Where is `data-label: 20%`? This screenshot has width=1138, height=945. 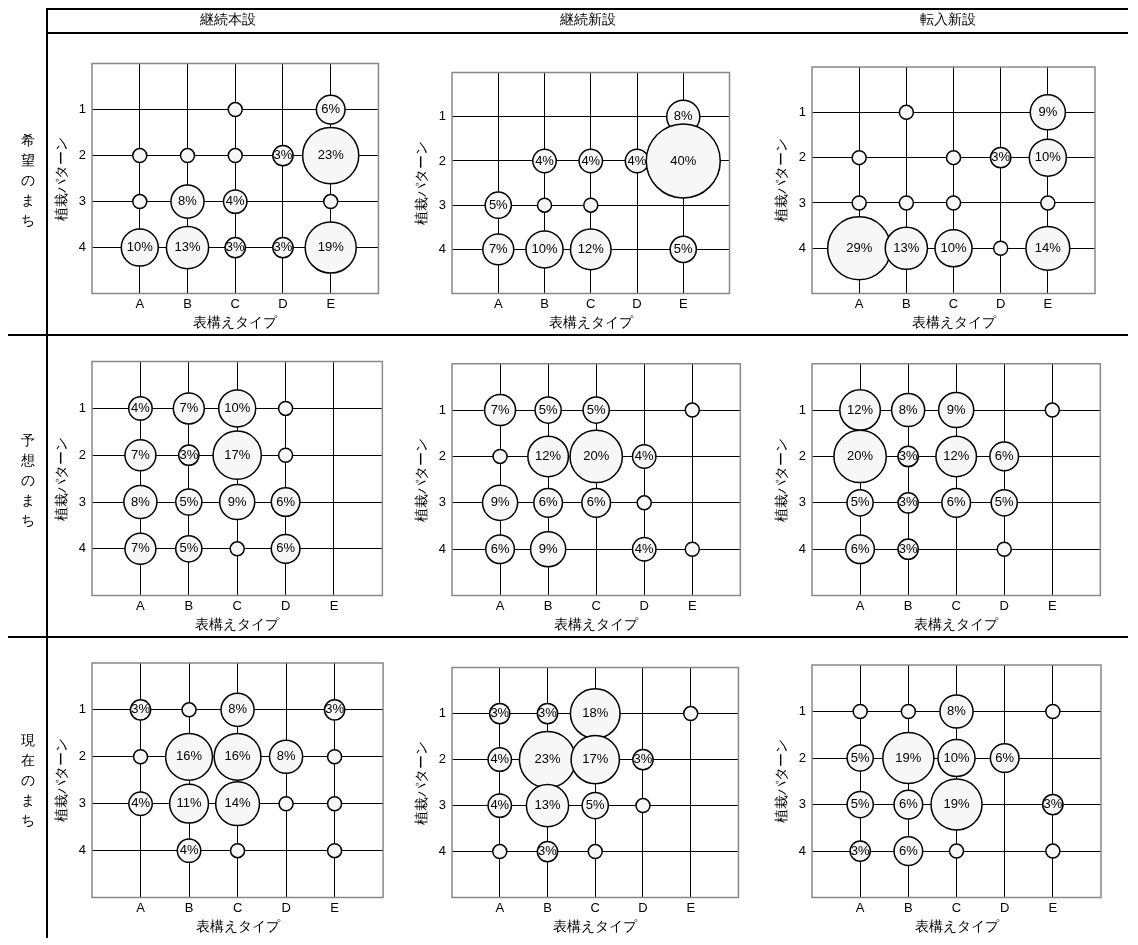 data-label: 20% is located at coordinates (860, 456).